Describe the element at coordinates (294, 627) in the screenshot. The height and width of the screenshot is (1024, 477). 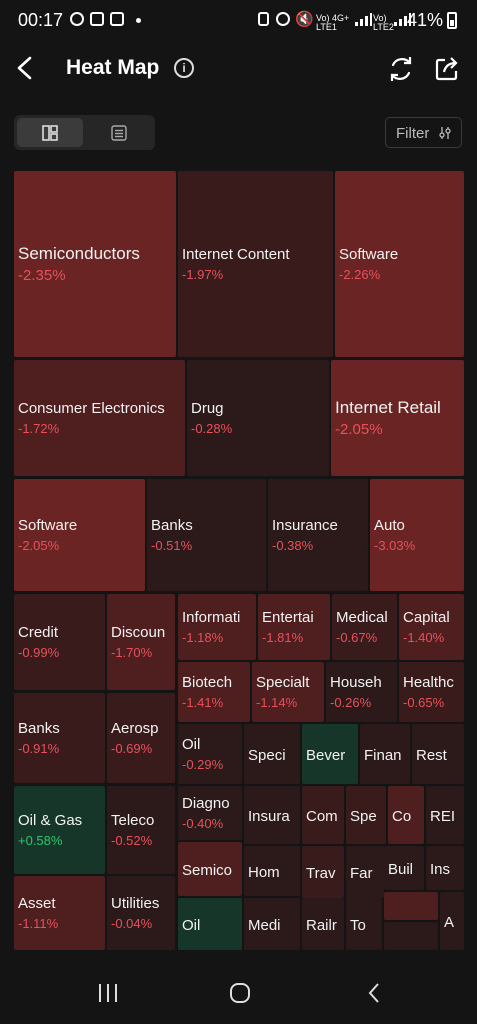
I see `heatmap-tile: Entertai -1.81%` at that location.